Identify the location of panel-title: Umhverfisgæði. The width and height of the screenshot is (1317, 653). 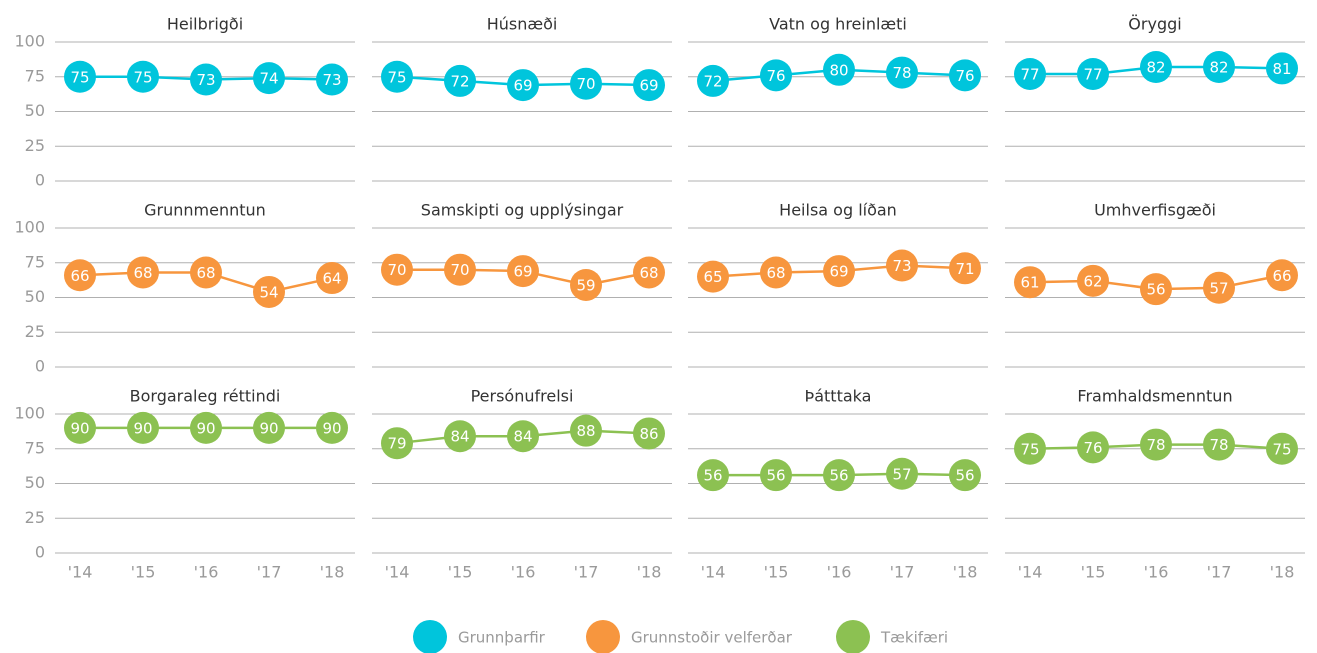
(1155, 210).